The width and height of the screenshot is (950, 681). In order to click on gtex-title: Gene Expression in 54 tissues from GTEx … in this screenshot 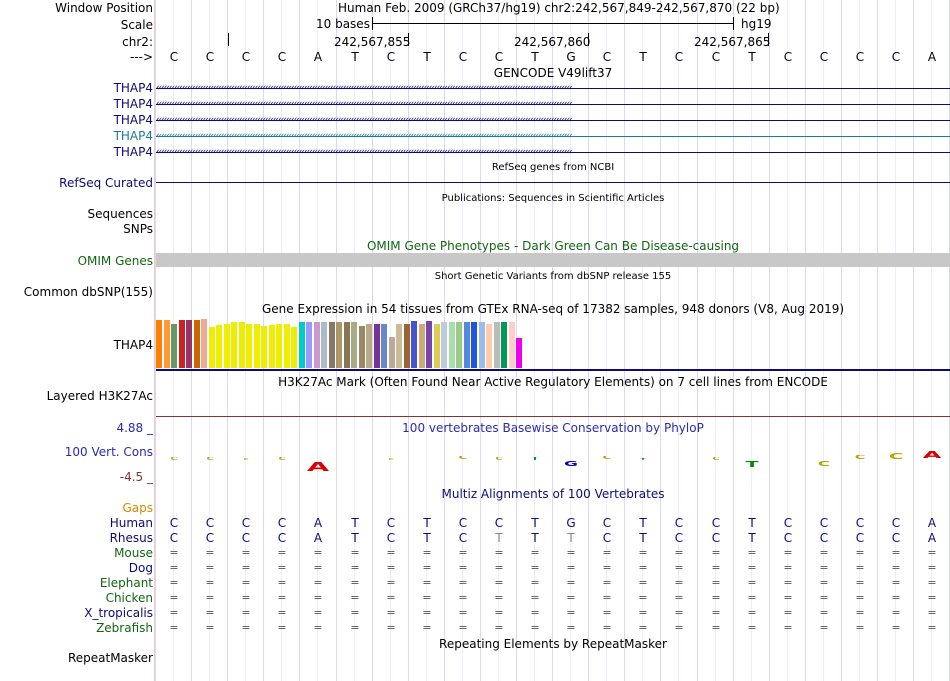, I will do `click(553, 309)`.